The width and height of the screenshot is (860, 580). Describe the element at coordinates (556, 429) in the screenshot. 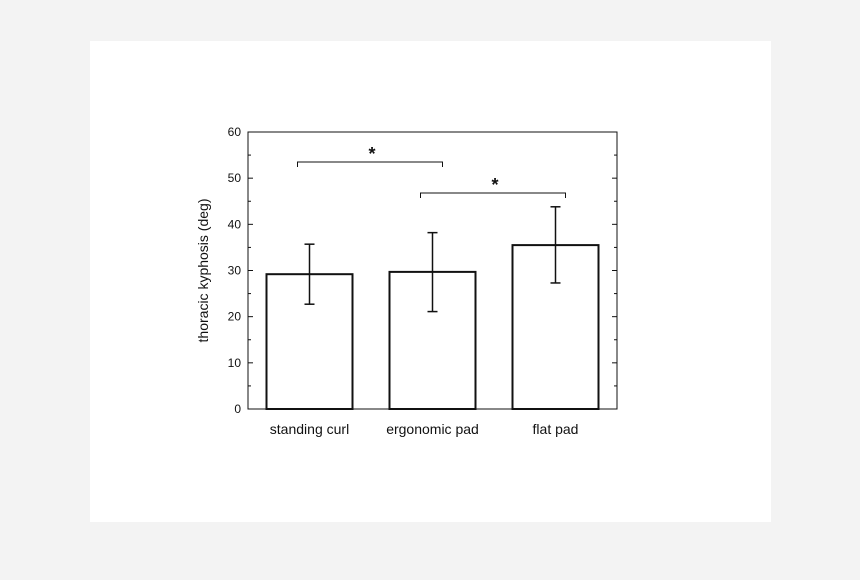

I see `x-category-label: flat pad` at that location.